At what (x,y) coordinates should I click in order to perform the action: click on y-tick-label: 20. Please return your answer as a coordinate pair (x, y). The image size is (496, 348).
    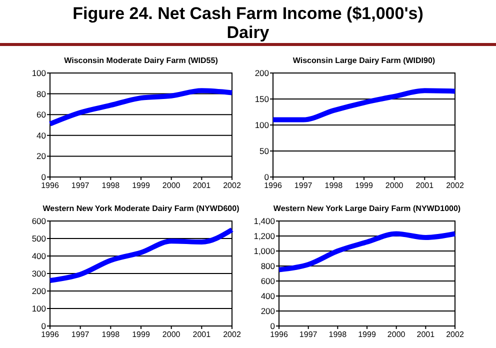
    Looking at the image, I should click on (41, 156).